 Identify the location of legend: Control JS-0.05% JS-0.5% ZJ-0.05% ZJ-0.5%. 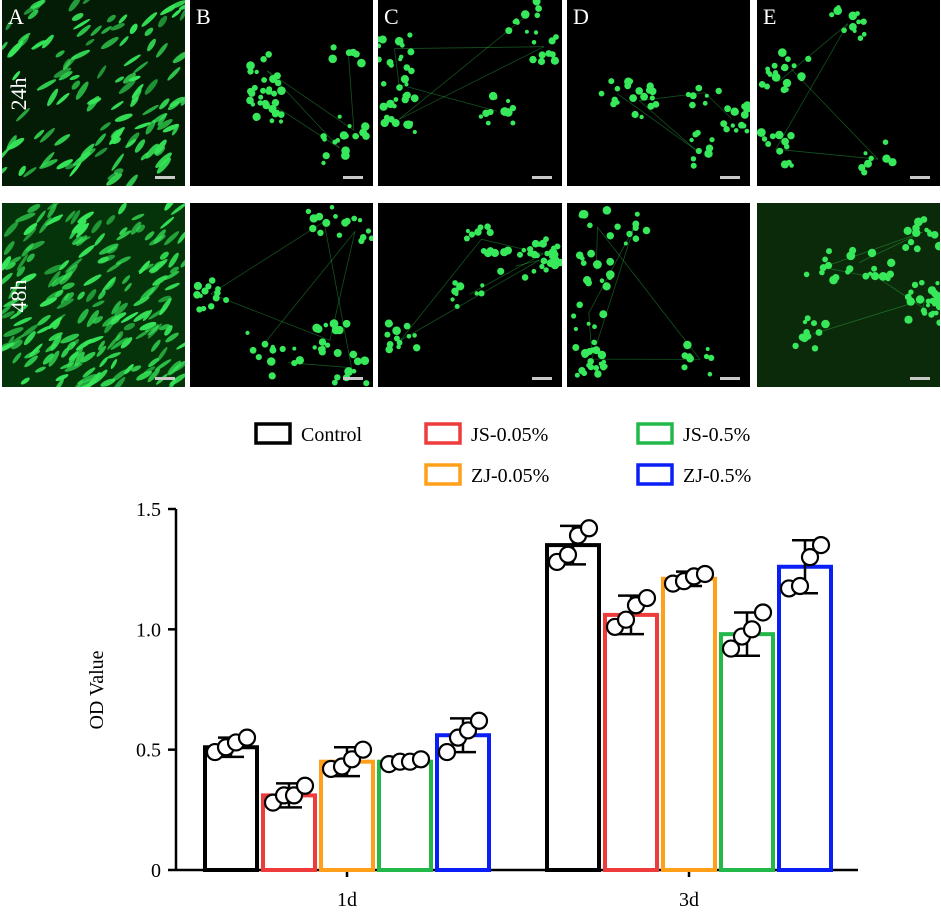
(502, 454).